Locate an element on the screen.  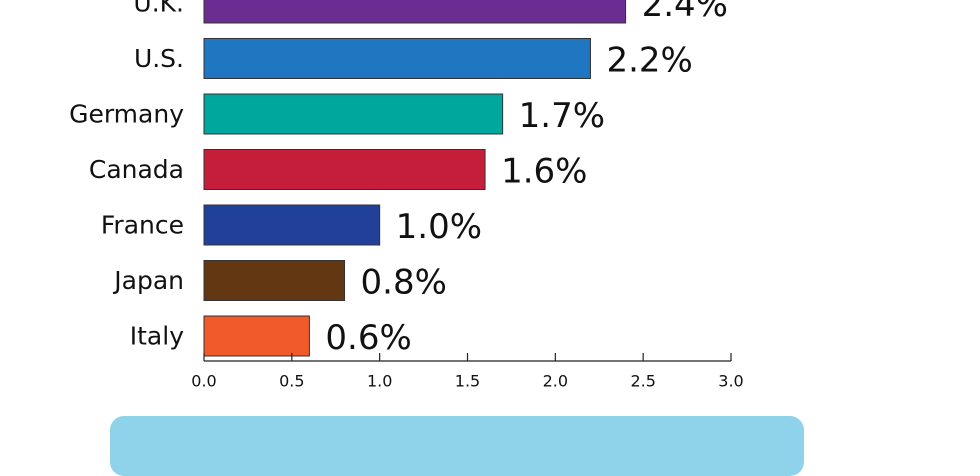
value-label-italy: 0.6% is located at coordinates (368, 338).